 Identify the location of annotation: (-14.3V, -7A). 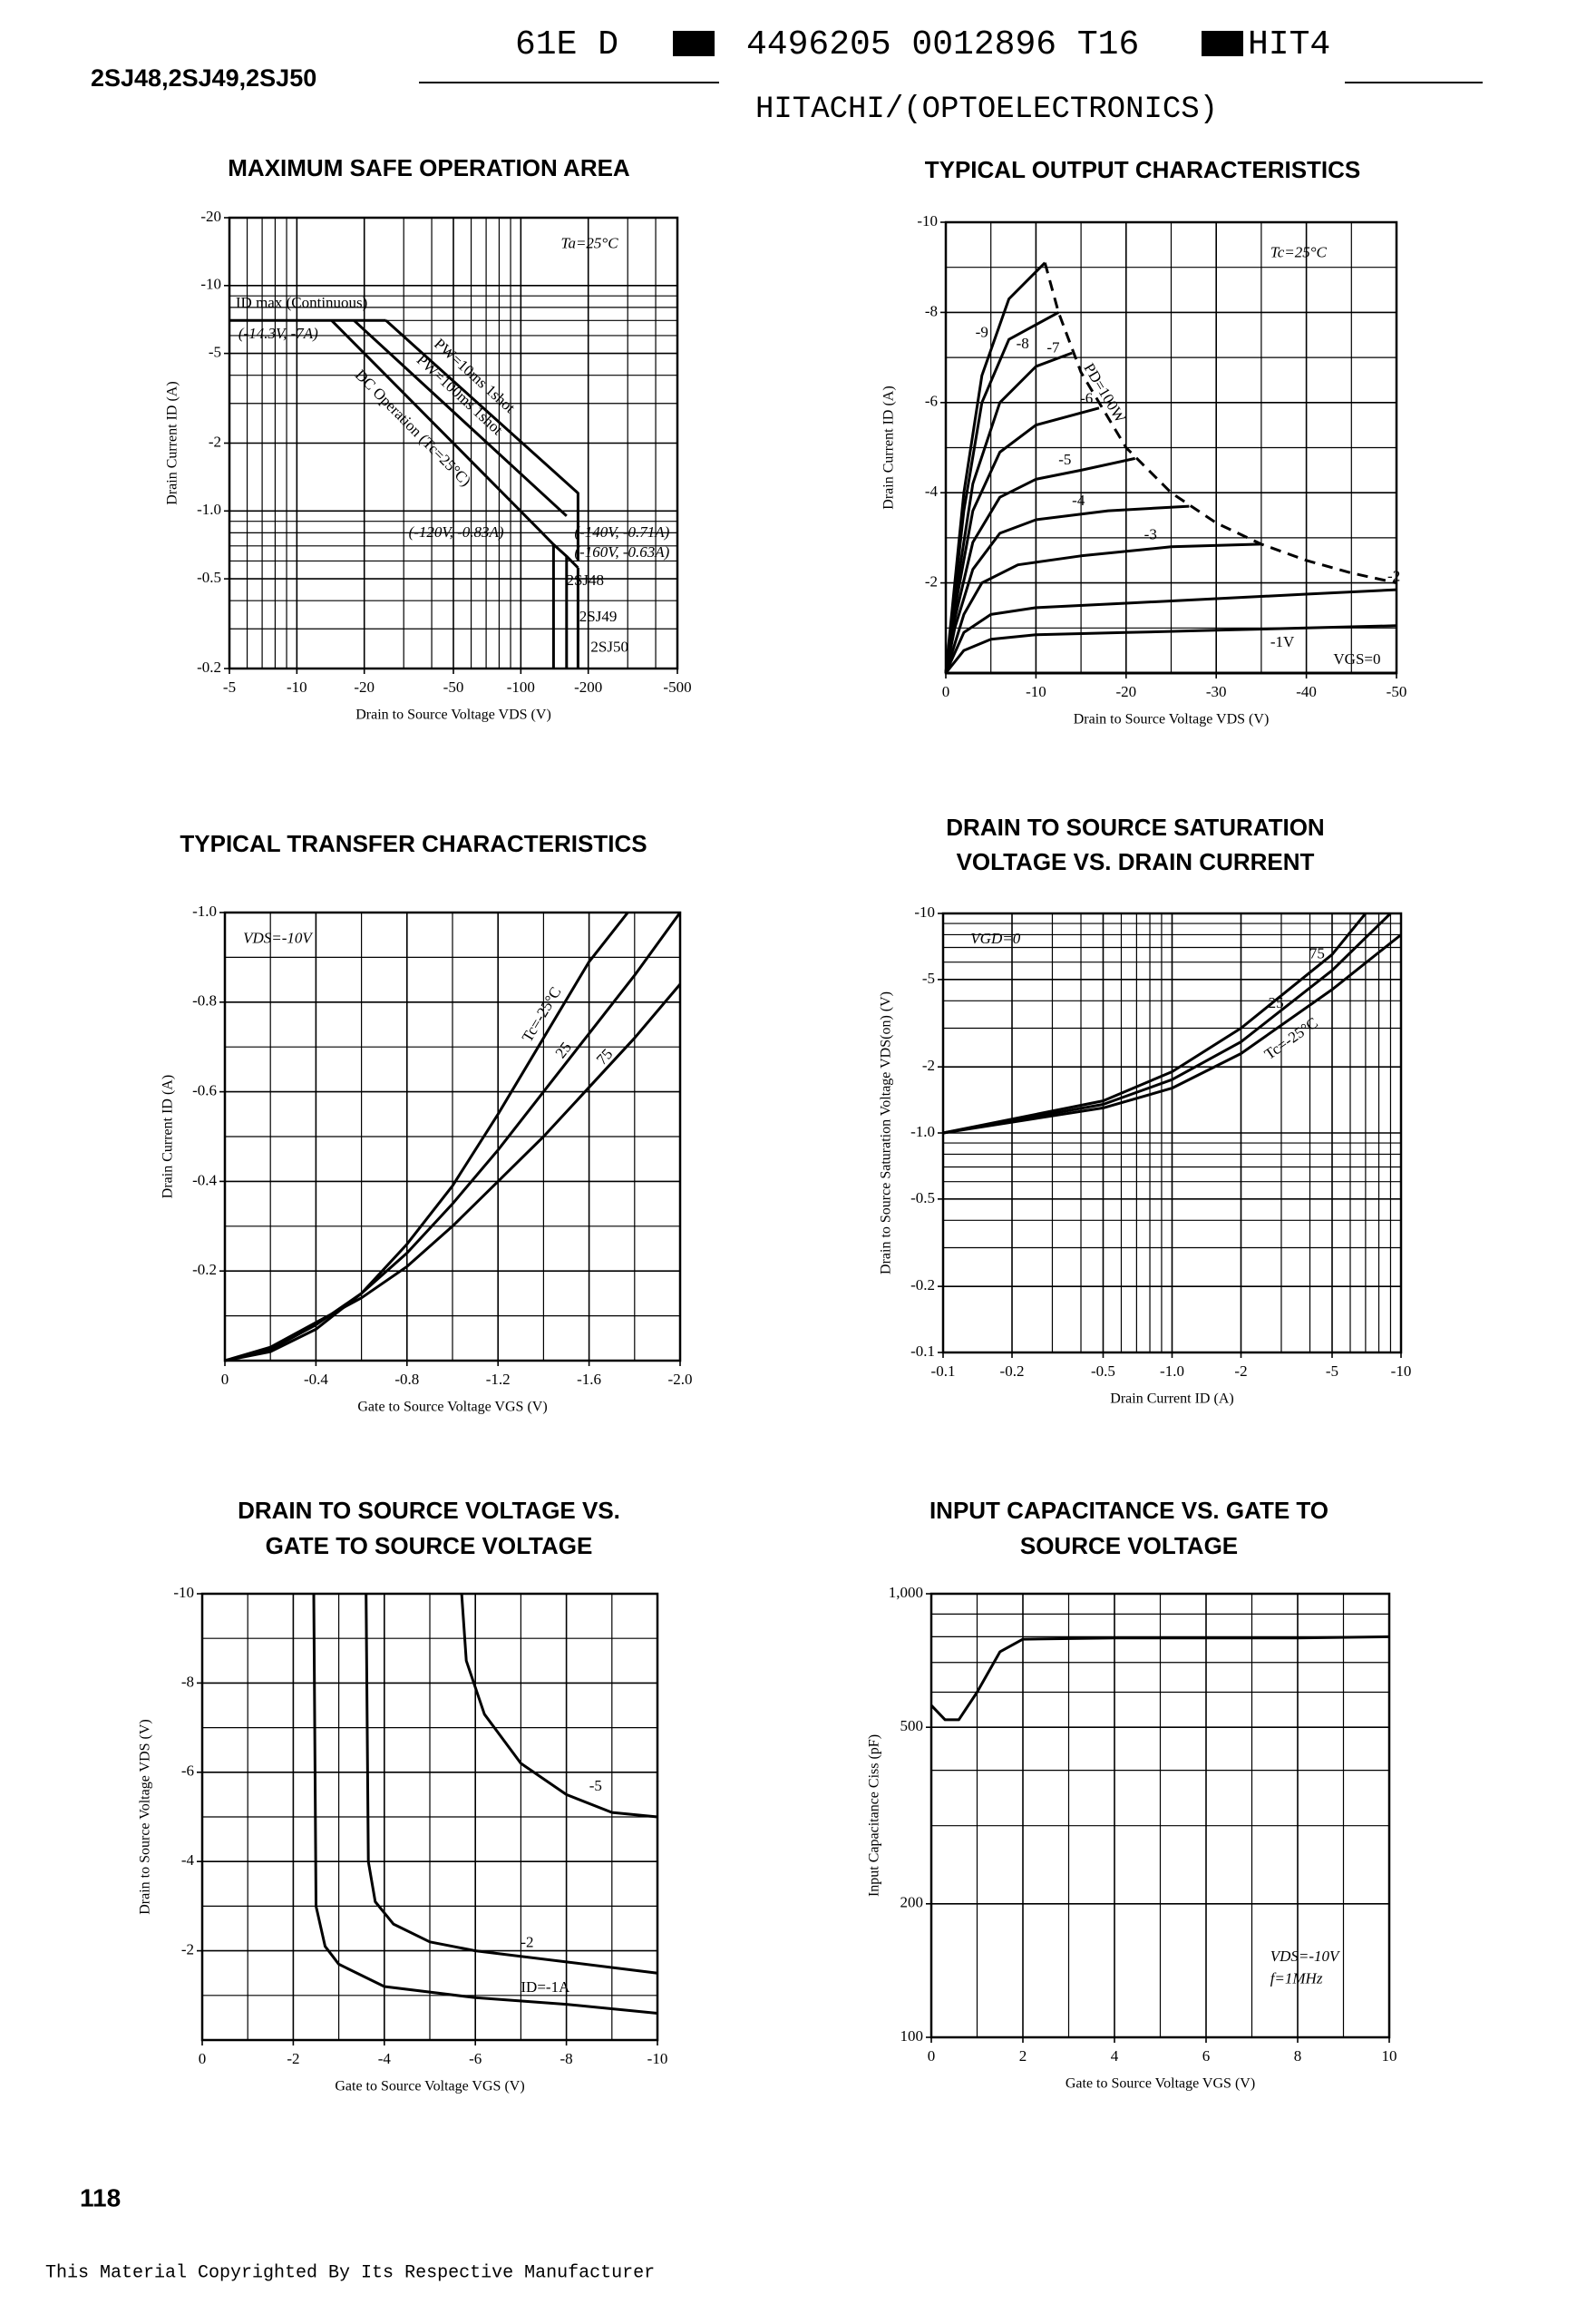
(278, 333).